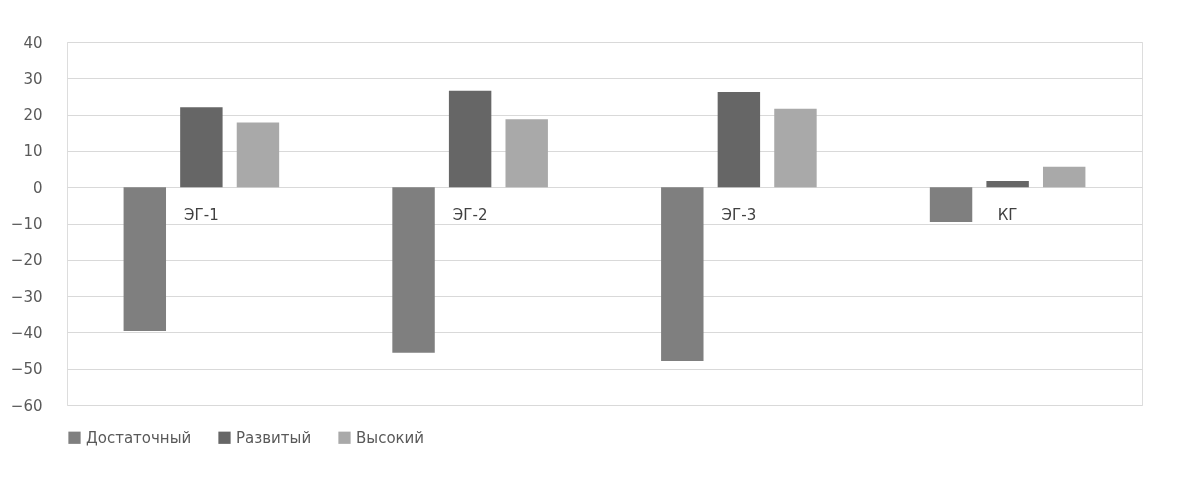  What do you see at coordinates (33, 78) in the screenshot?
I see `y-tick-label: 30` at bounding box center [33, 78].